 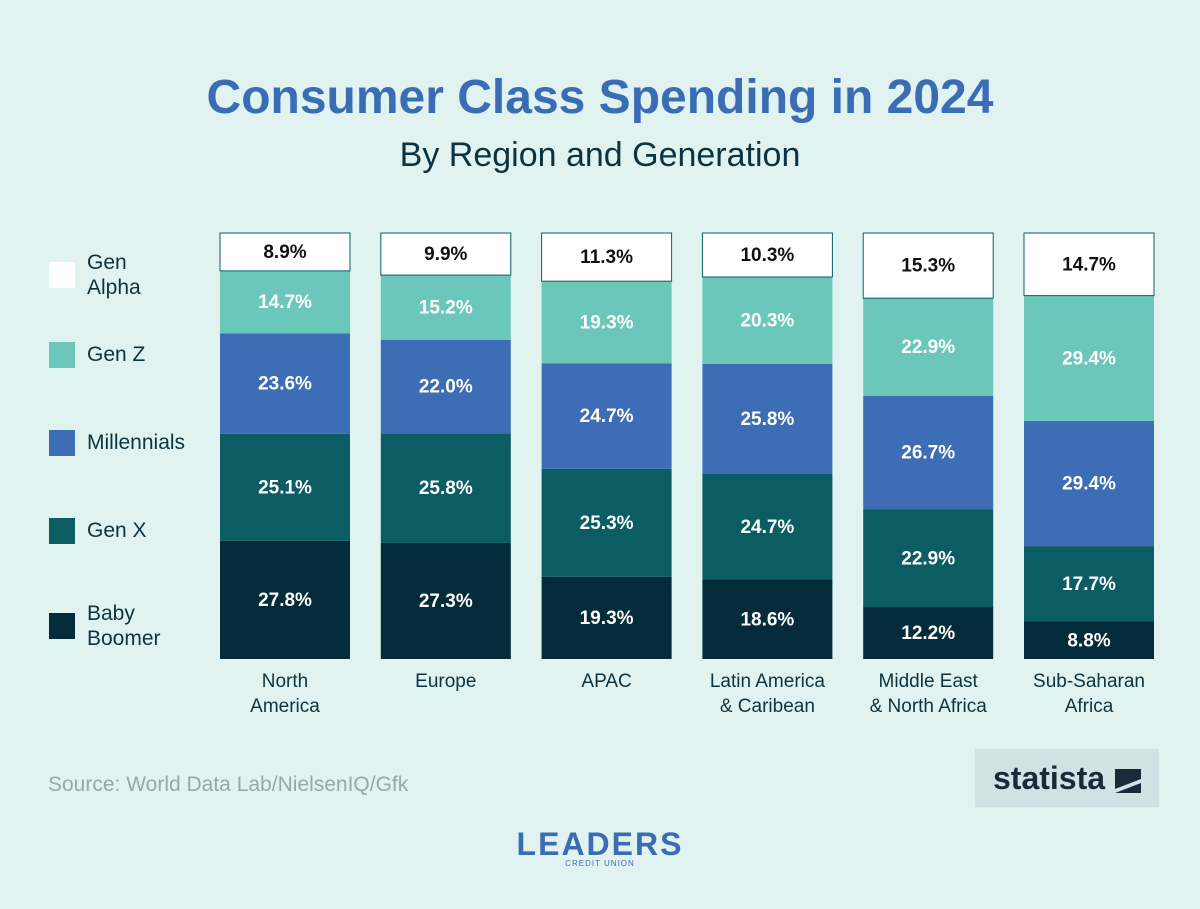 I want to click on data-label: 18.6%, so click(x=767, y=619).